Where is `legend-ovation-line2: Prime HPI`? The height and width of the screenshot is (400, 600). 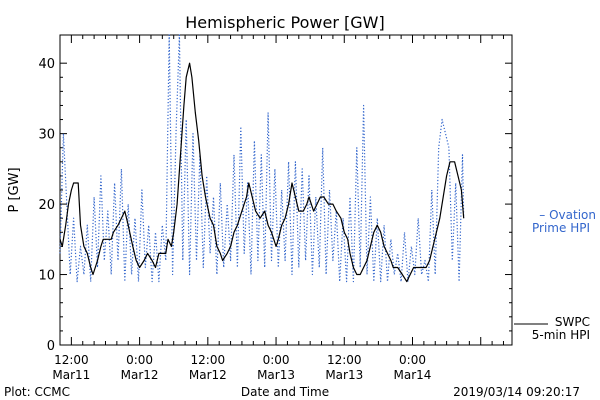 legend-ovation-line2: Prime HPI is located at coordinates (561, 228).